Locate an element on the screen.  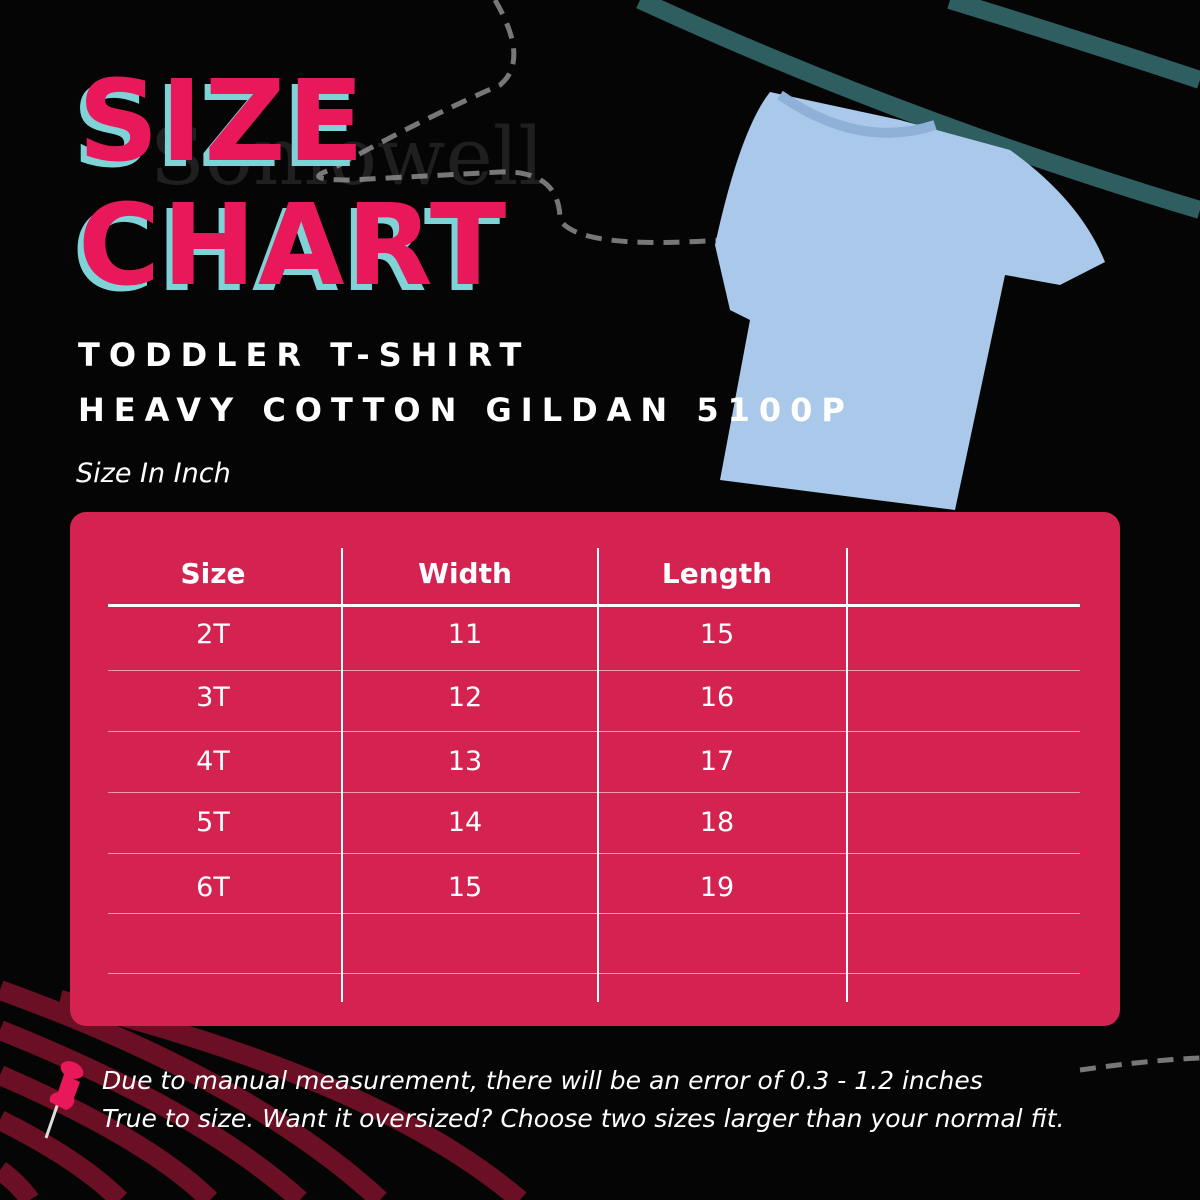
cell-width: 14 is located at coordinates (465, 822).